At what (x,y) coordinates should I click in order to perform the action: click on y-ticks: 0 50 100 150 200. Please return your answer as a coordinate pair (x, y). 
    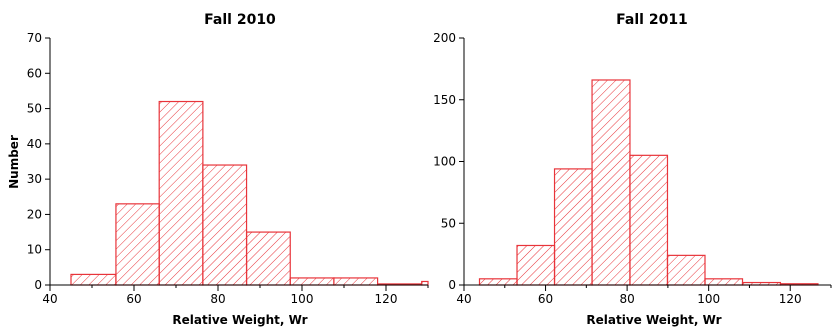
    Looking at the image, I should click on (448, 161).